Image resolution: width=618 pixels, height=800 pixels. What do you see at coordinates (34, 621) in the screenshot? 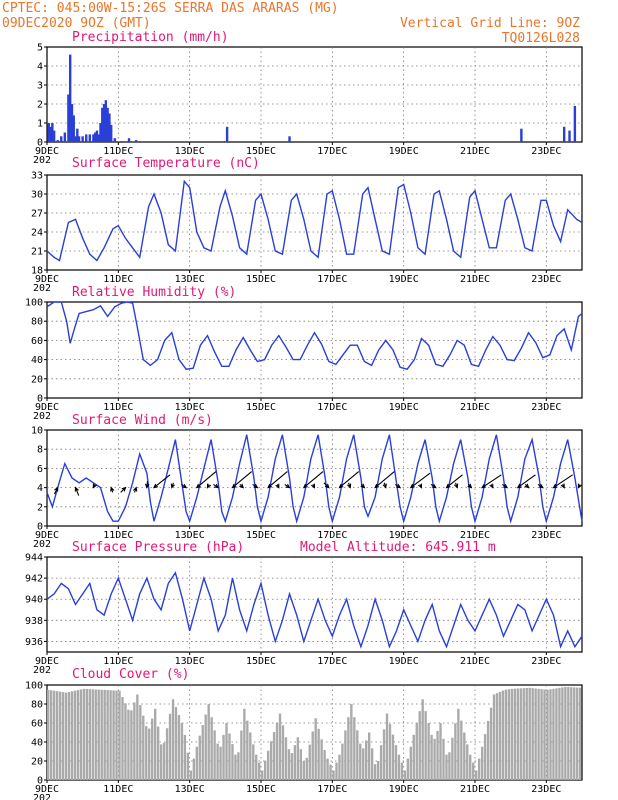
I see `y-tick-label: 938` at bounding box center [34, 621].